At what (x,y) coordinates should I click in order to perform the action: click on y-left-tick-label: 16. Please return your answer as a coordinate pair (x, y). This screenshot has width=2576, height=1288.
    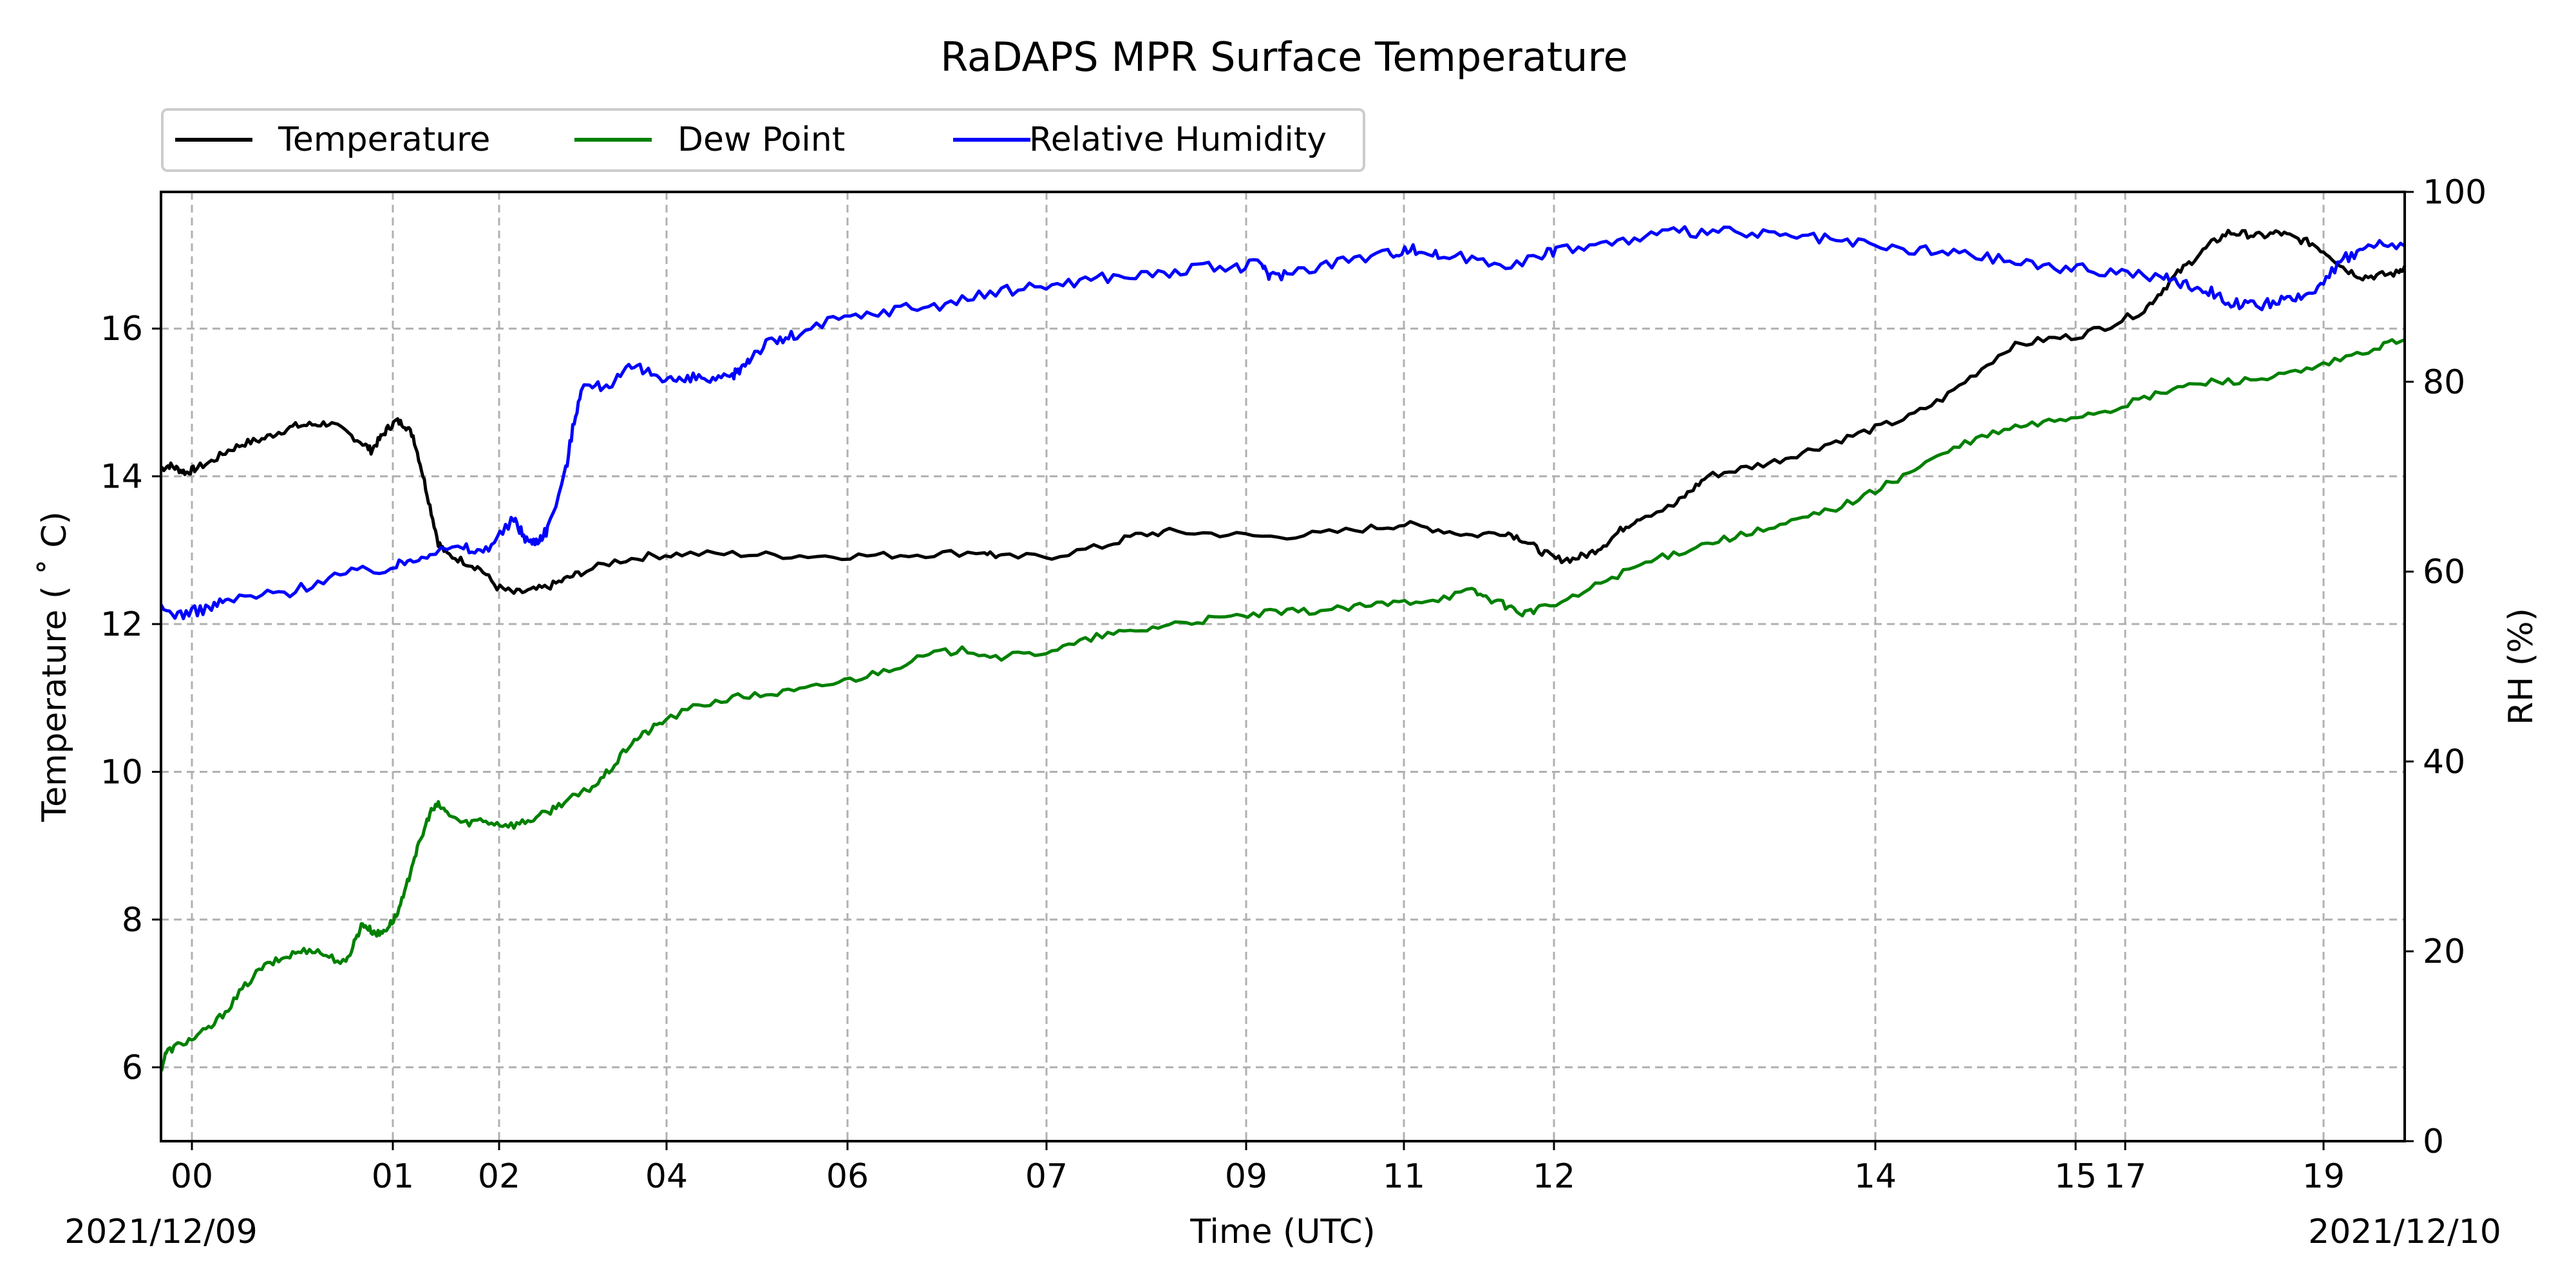
    Looking at the image, I should click on (121, 329).